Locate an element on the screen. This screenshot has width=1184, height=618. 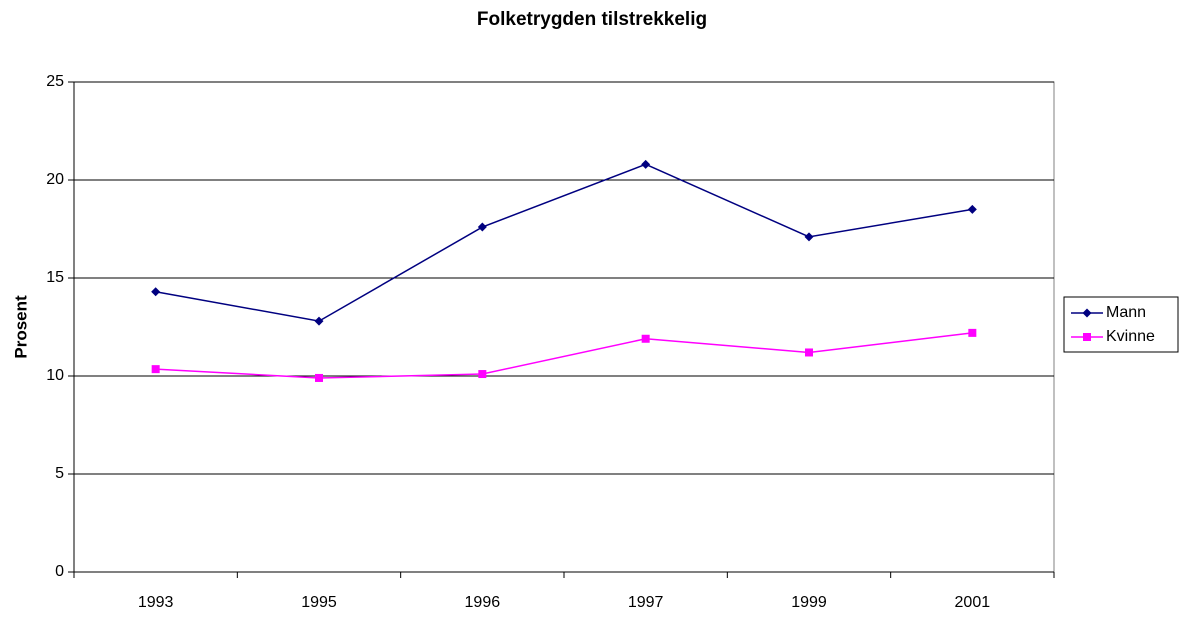
line is located at coordinates (564, 355).